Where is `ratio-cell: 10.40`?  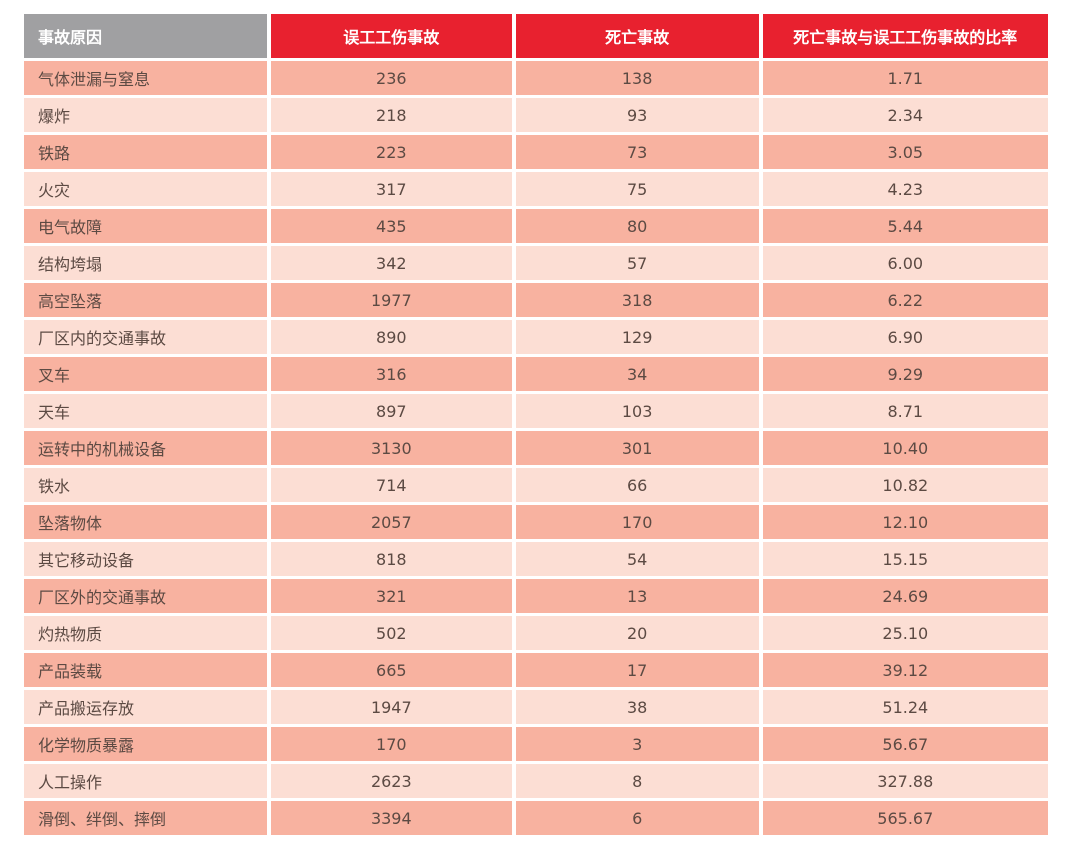
ratio-cell: 10.40 is located at coordinates (905, 448).